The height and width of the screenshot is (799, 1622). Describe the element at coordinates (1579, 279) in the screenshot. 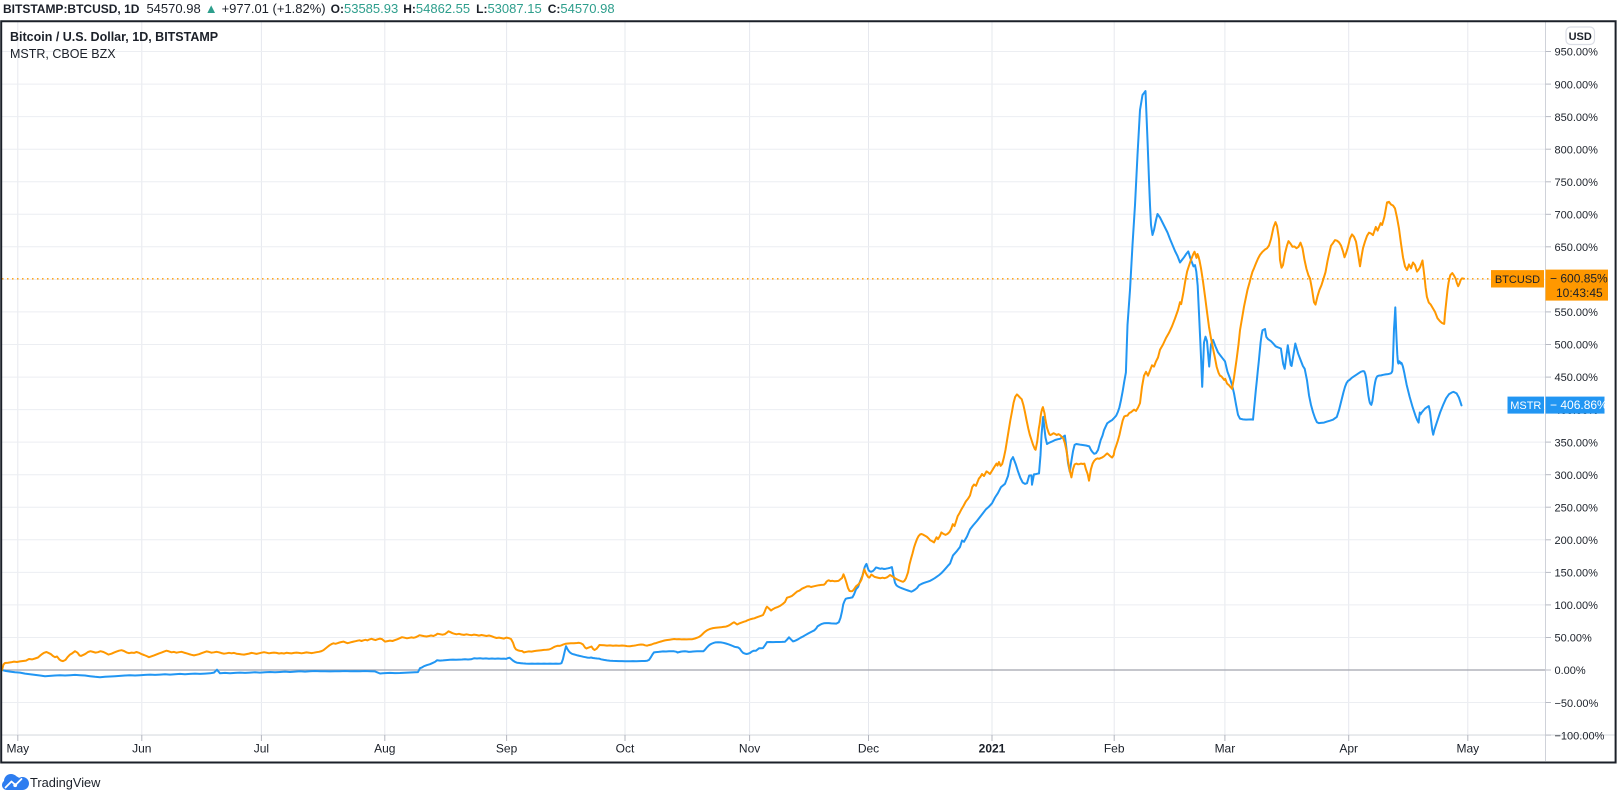

I see `svg-text: − 600.85%` at that location.